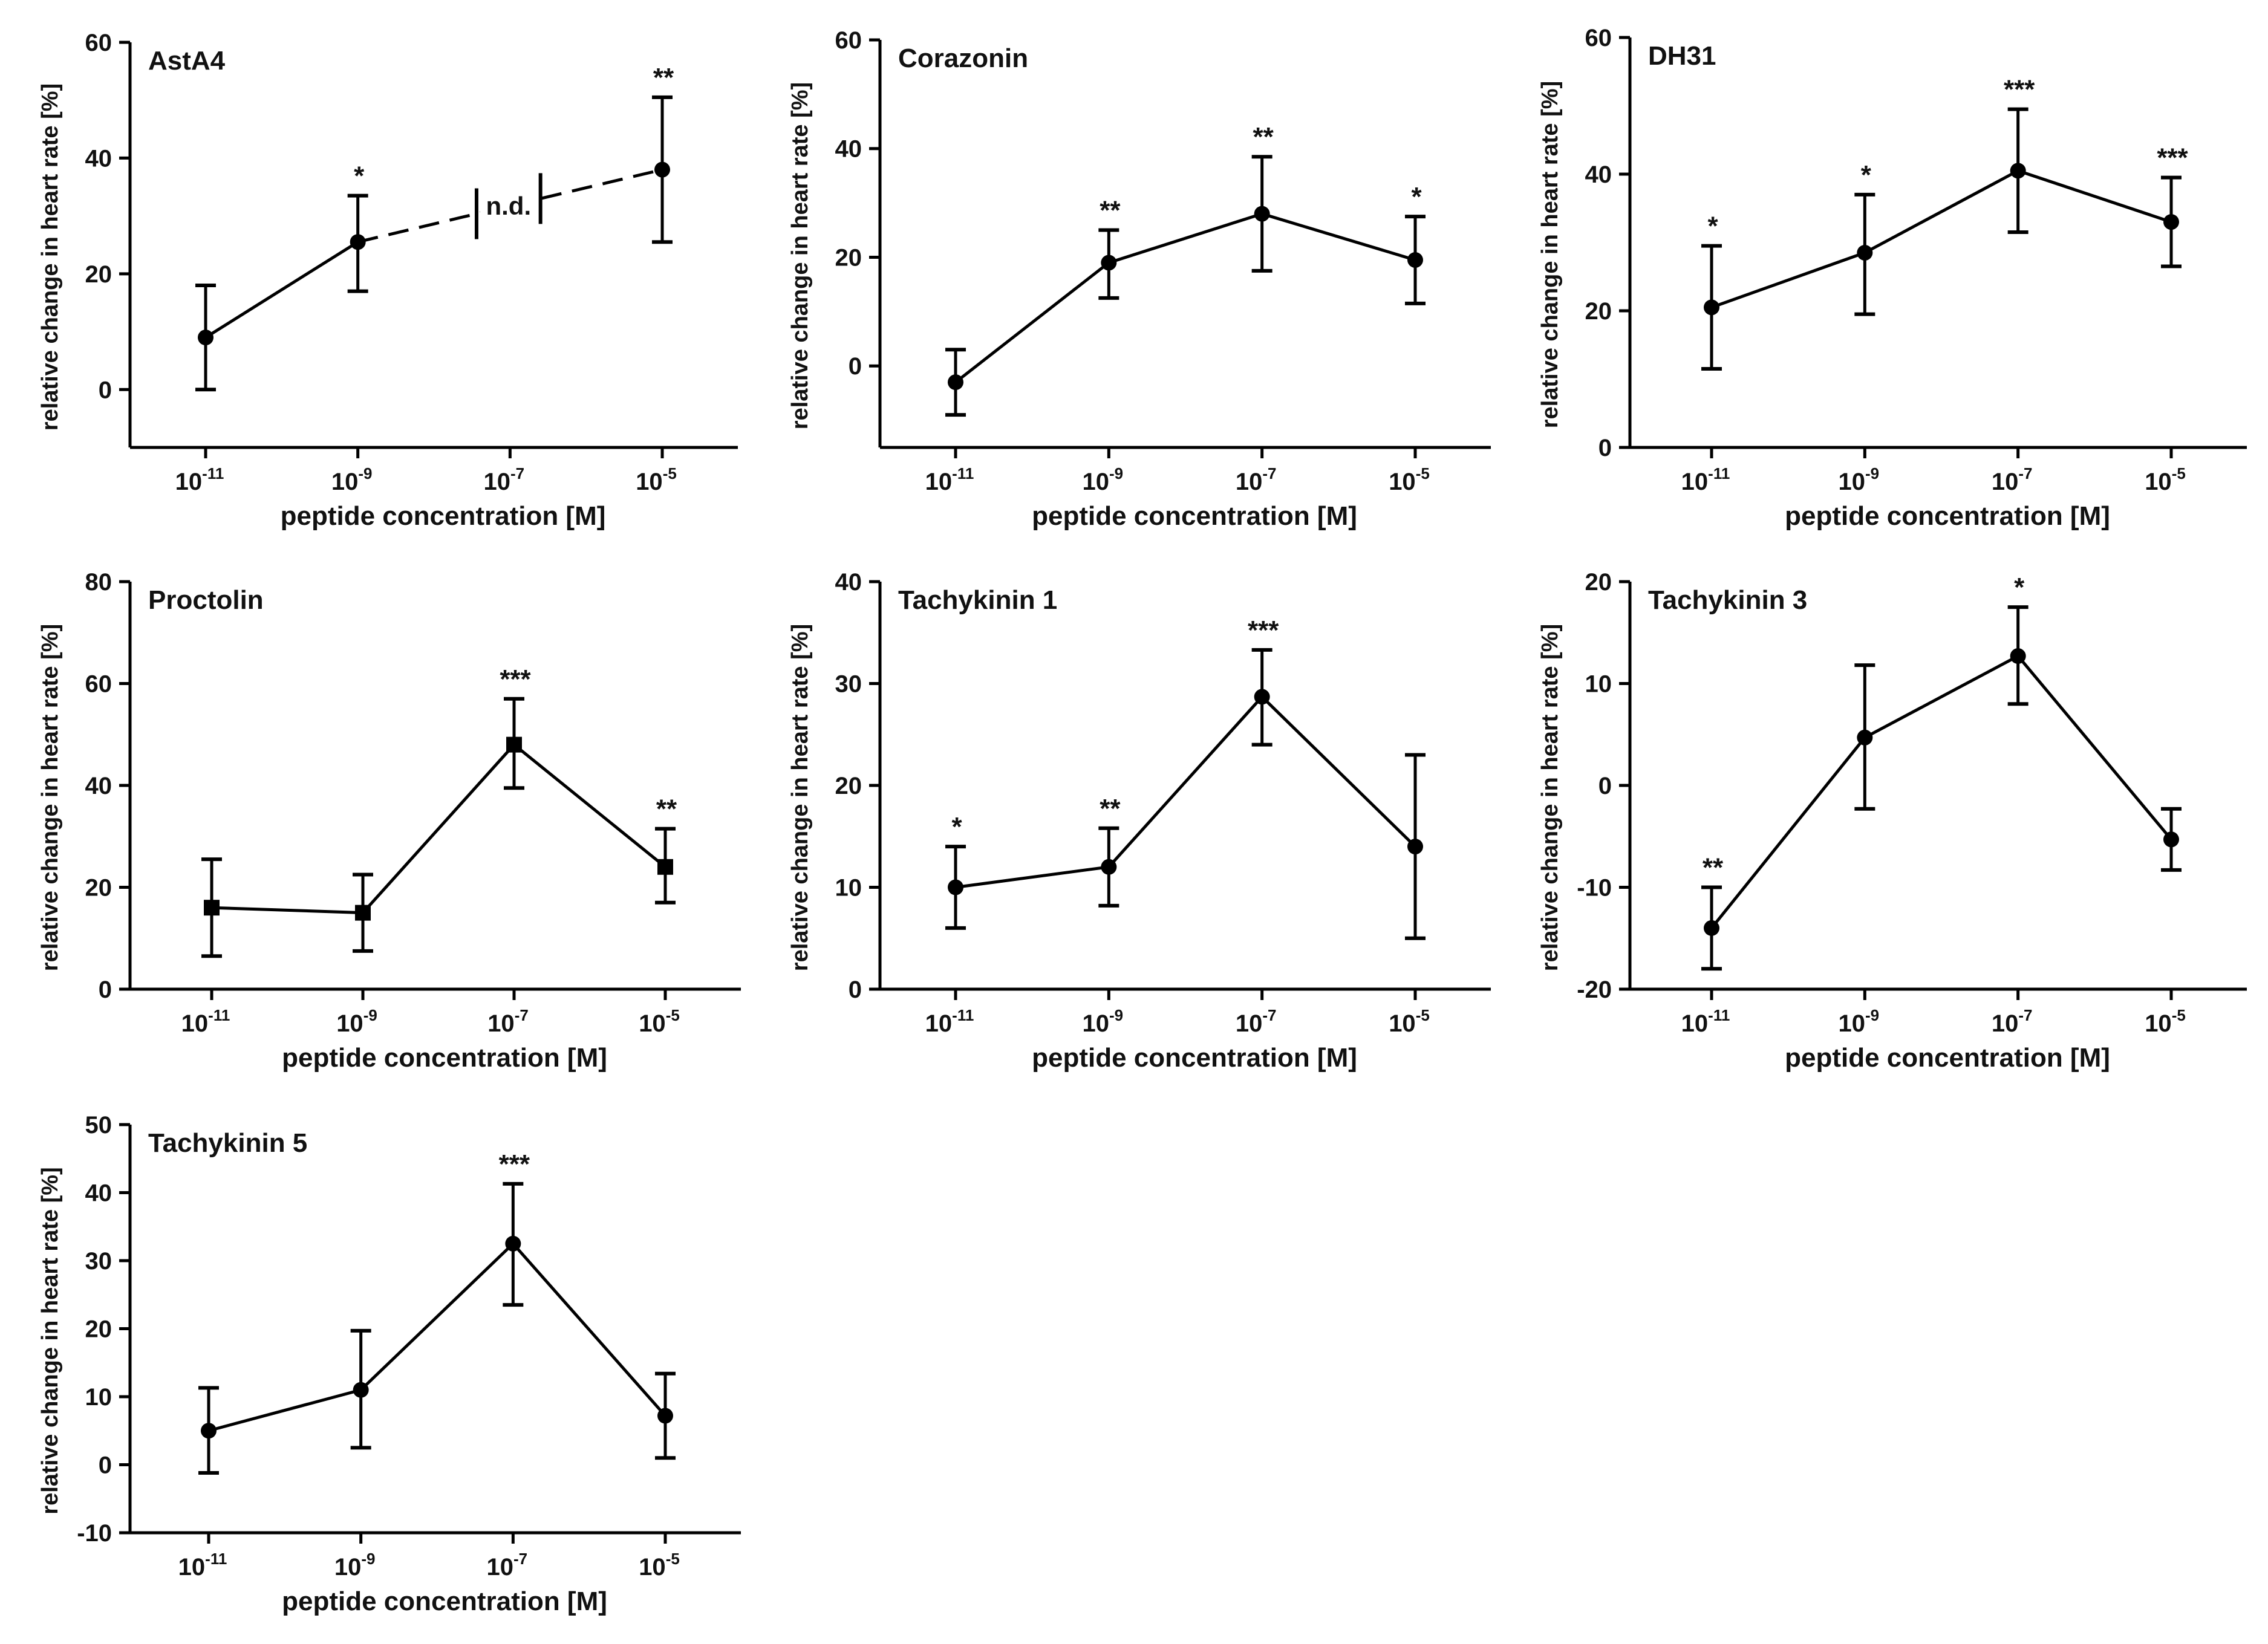 This screenshot has width=2268, height=1644. What do you see at coordinates (849, 684) in the screenshot?
I see `y-tick-label: 30` at bounding box center [849, 684].